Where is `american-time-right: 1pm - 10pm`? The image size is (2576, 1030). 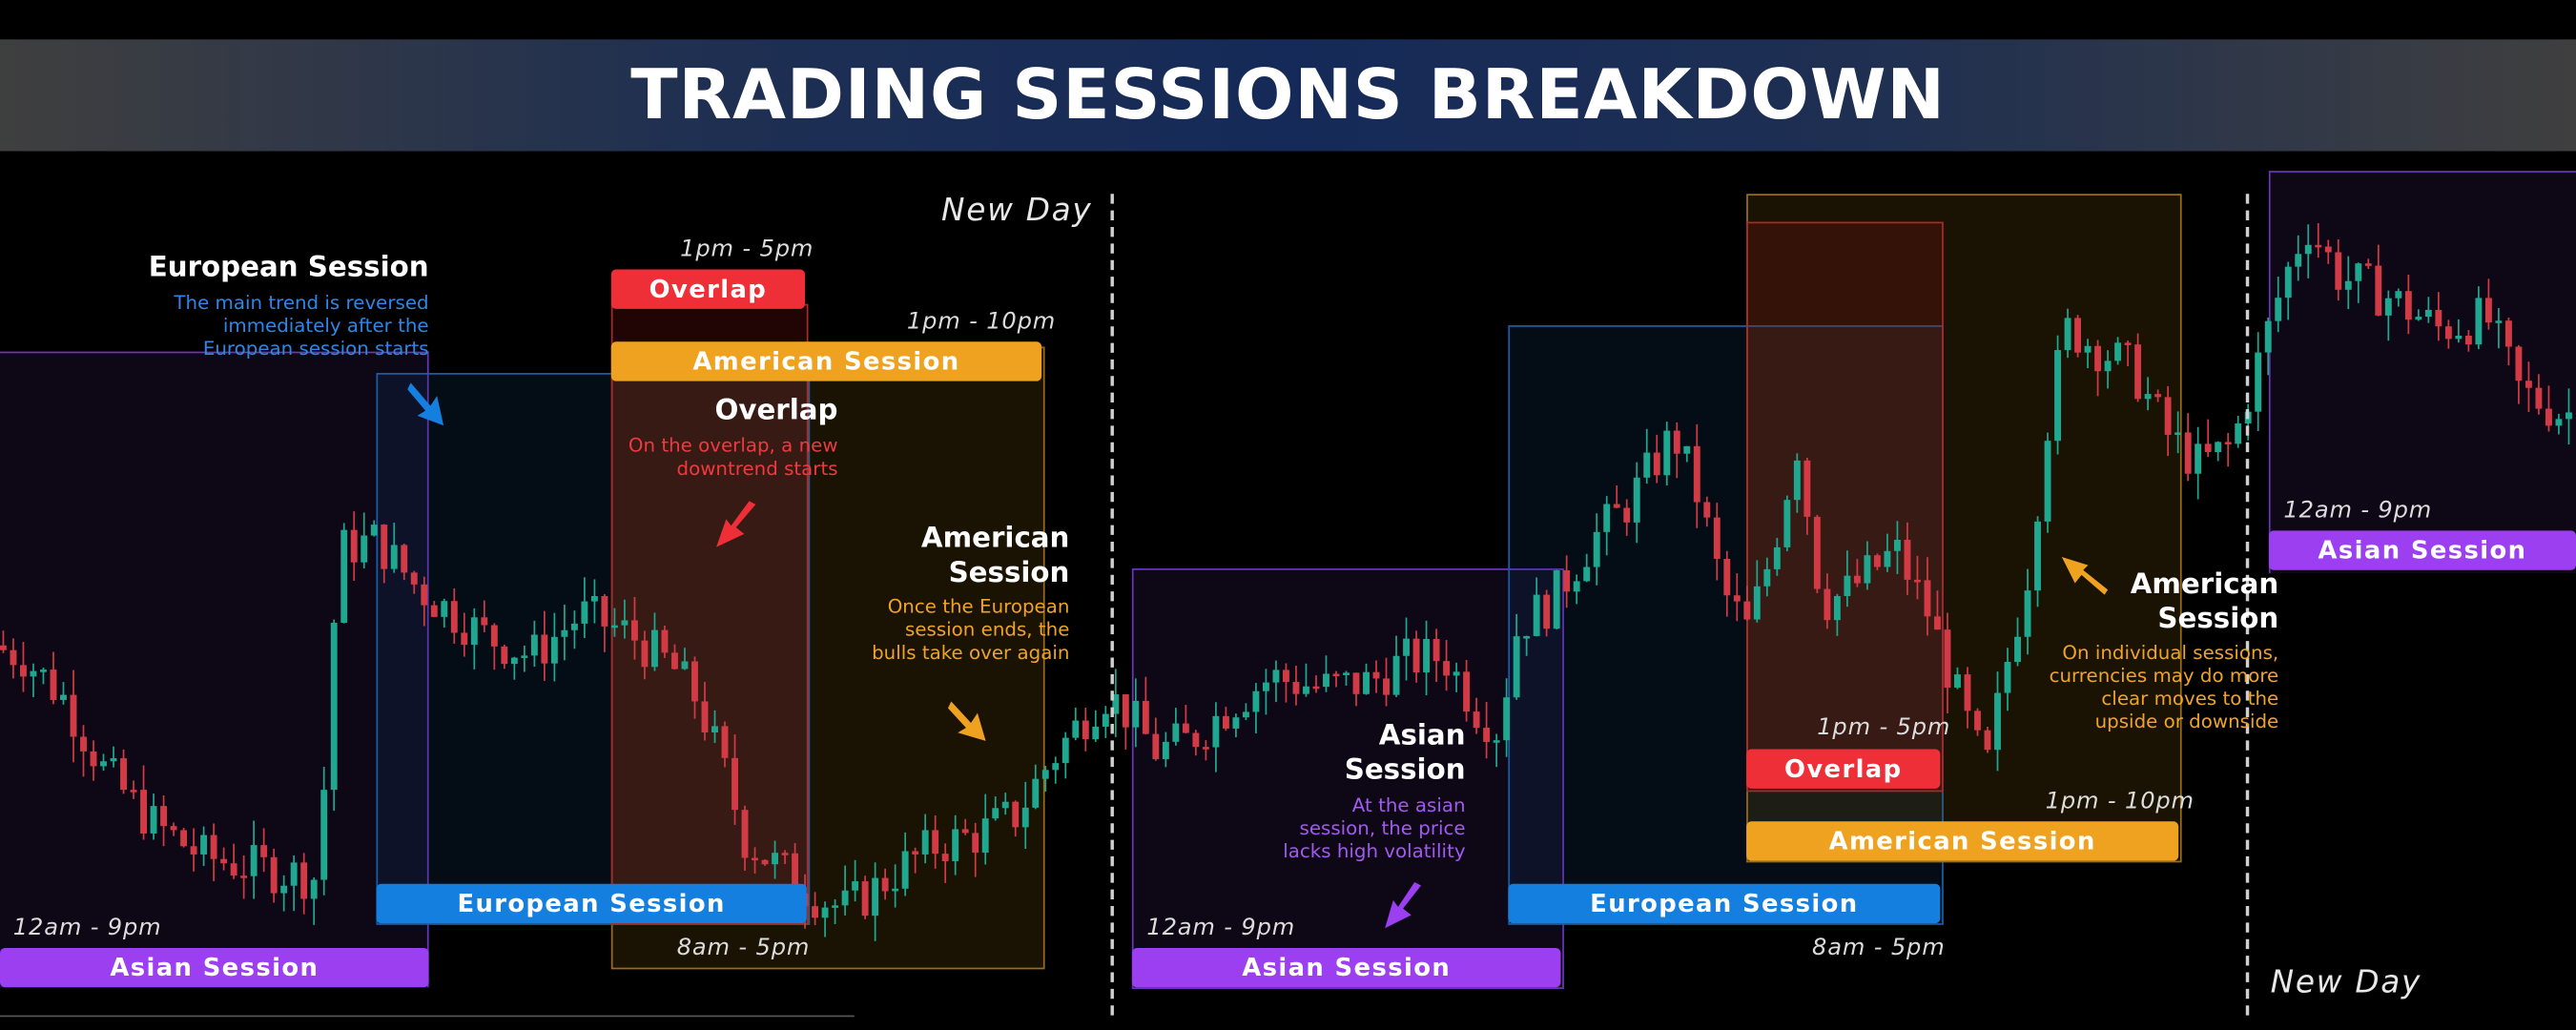 american-time-right: 1pm - 10pm is located at coordinates (2120, 801).